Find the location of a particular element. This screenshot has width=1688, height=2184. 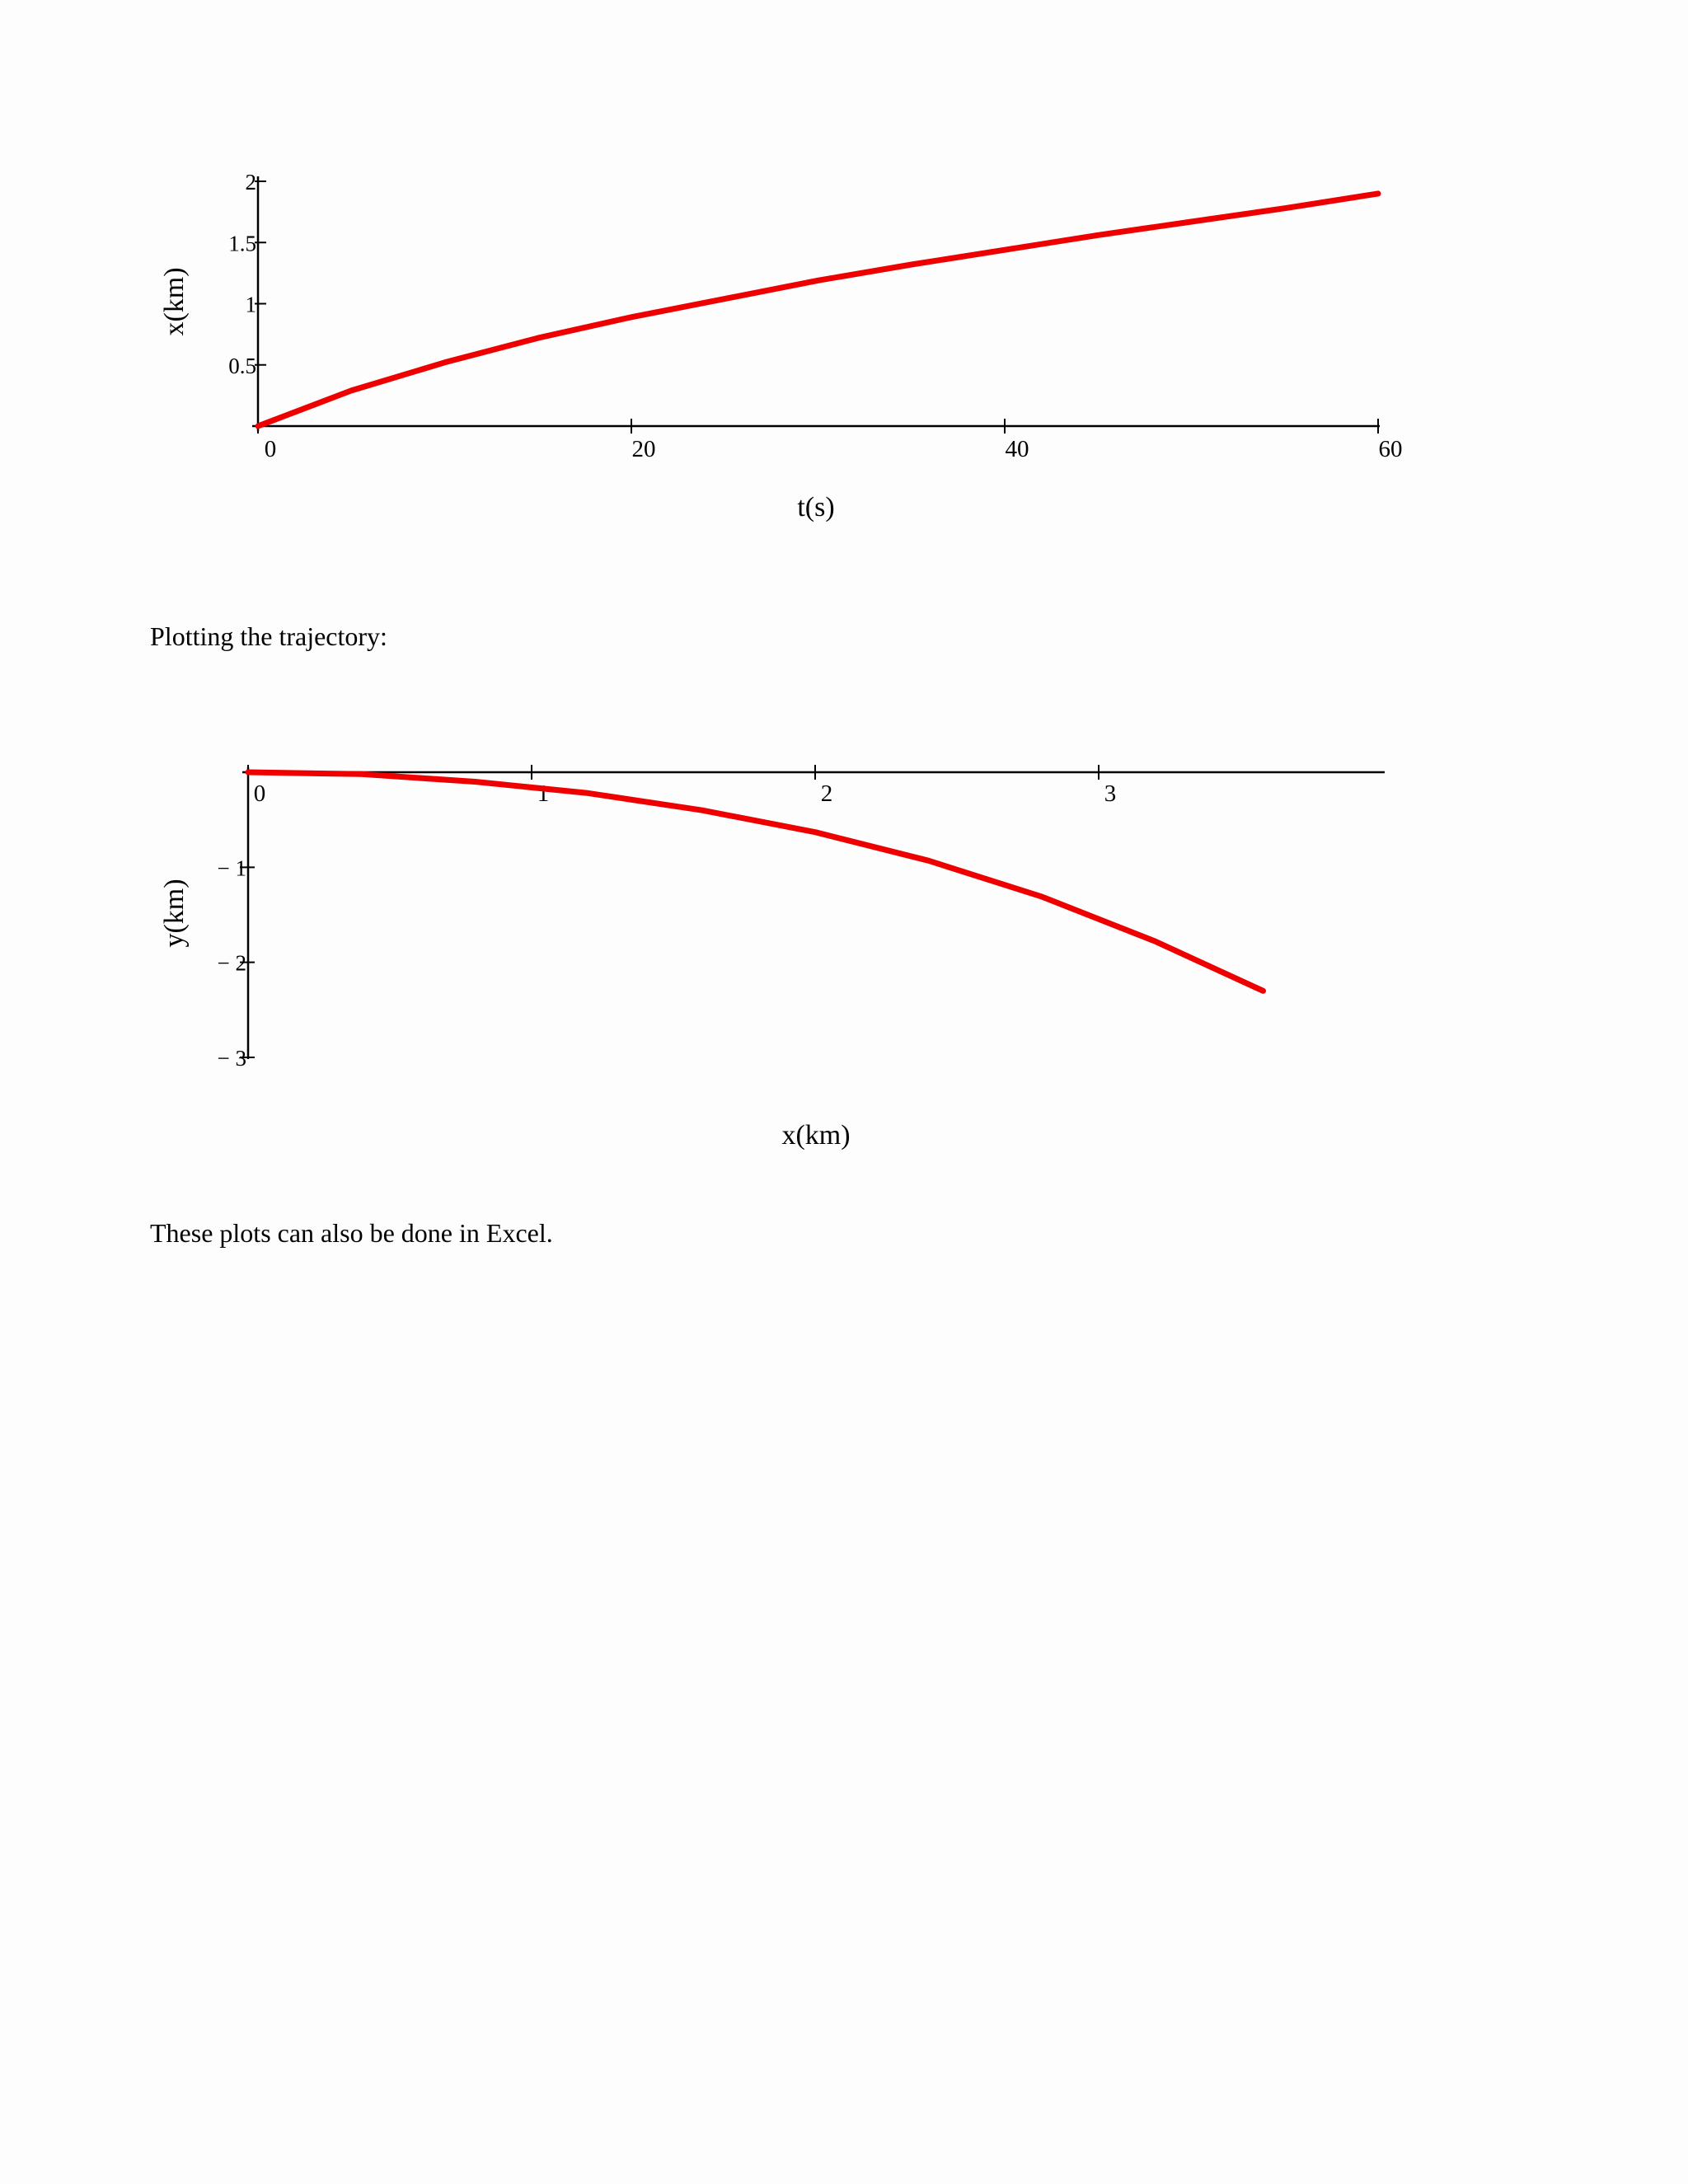

x-tick-label: 20 is located at coordinates (644, 449).